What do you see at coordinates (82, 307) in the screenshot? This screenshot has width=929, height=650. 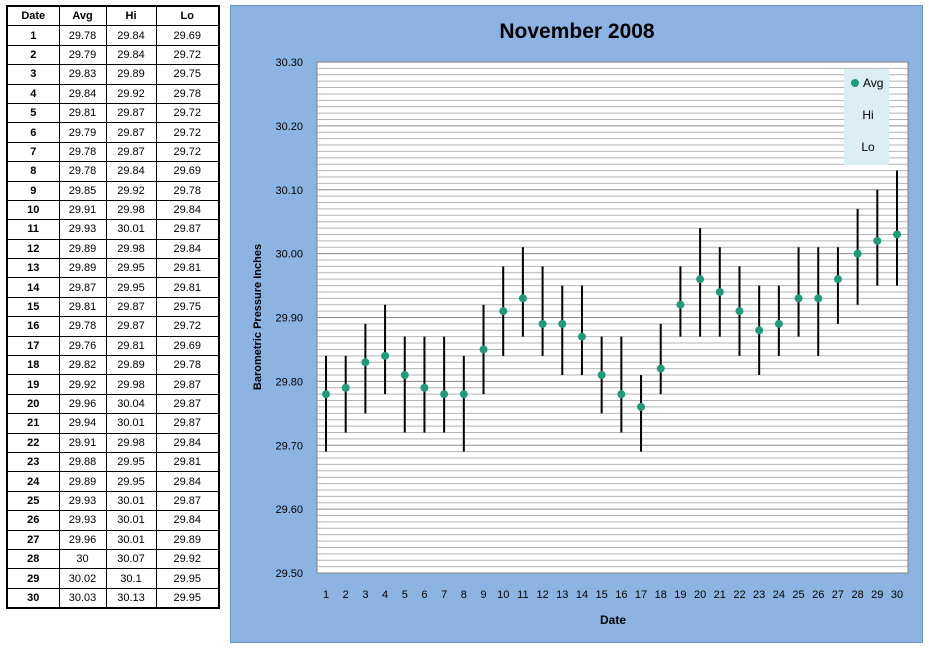 I see `cell-avg: 29.81` at bounding box center [82, 307].